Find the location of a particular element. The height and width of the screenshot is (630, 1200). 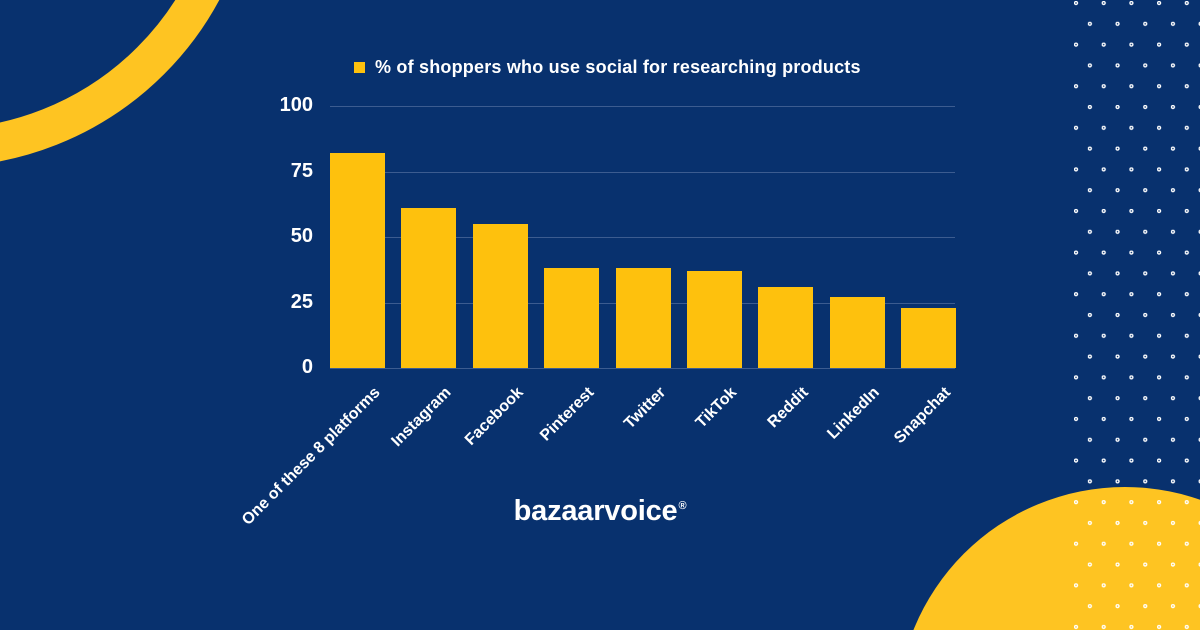

x-axis-label-facebook: Facebook is located at coordinates (494, 416).